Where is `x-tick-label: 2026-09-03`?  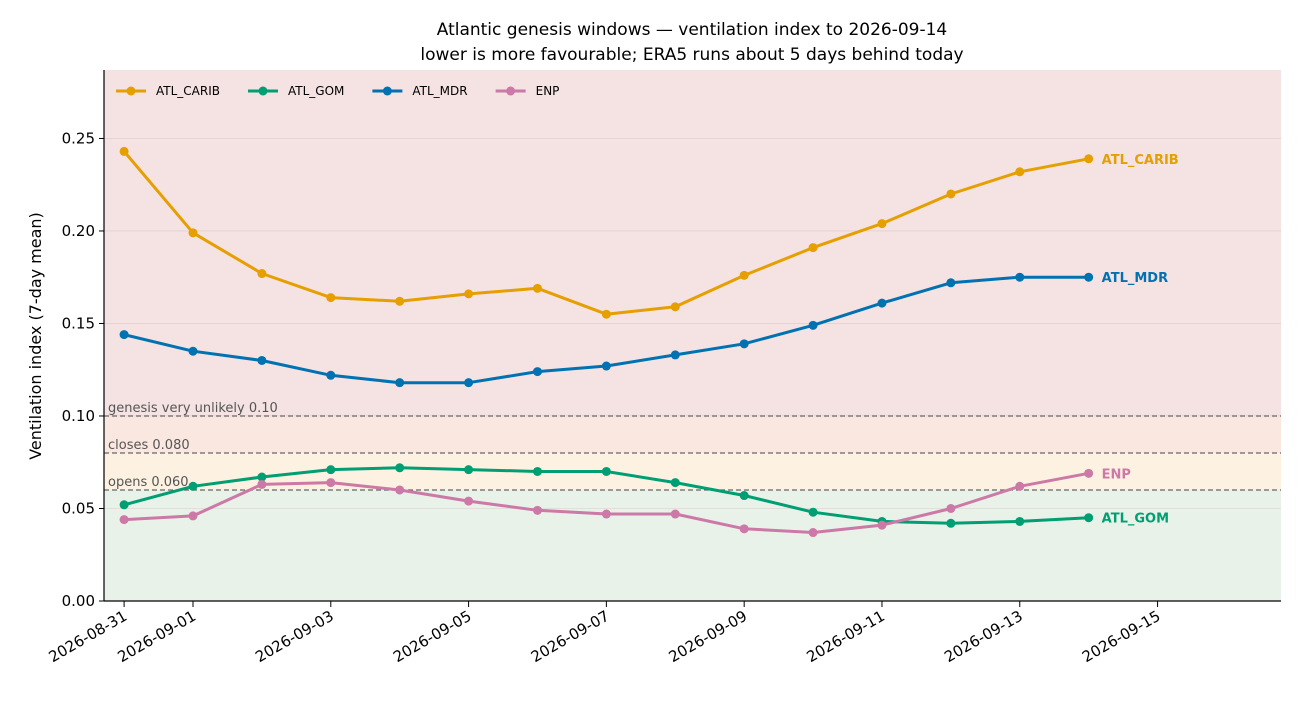 x-tick-label: 2026-09-03 is located at coordinates (294, 636).